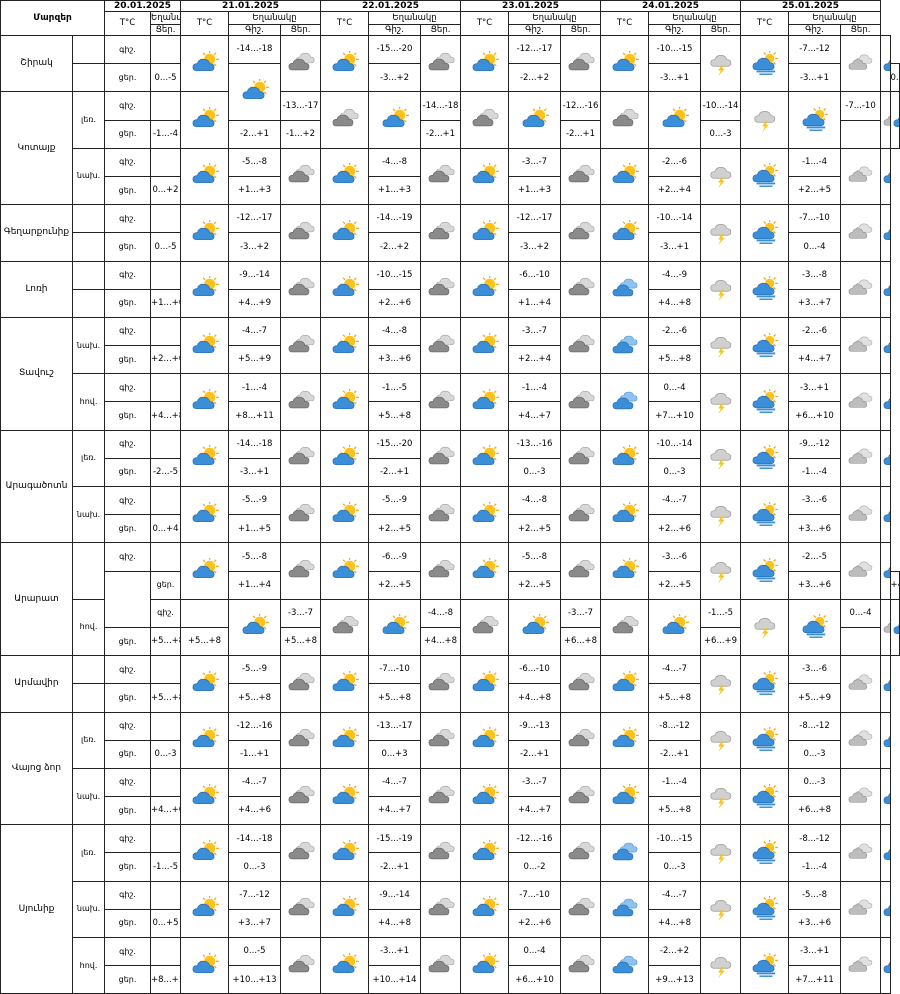 The height and width of the screenshot is (994, 900). What do you see at coordinates (815, 726) in the screenshot?
I see `temp-value: -8...-12` at bounding box center [815, 726].